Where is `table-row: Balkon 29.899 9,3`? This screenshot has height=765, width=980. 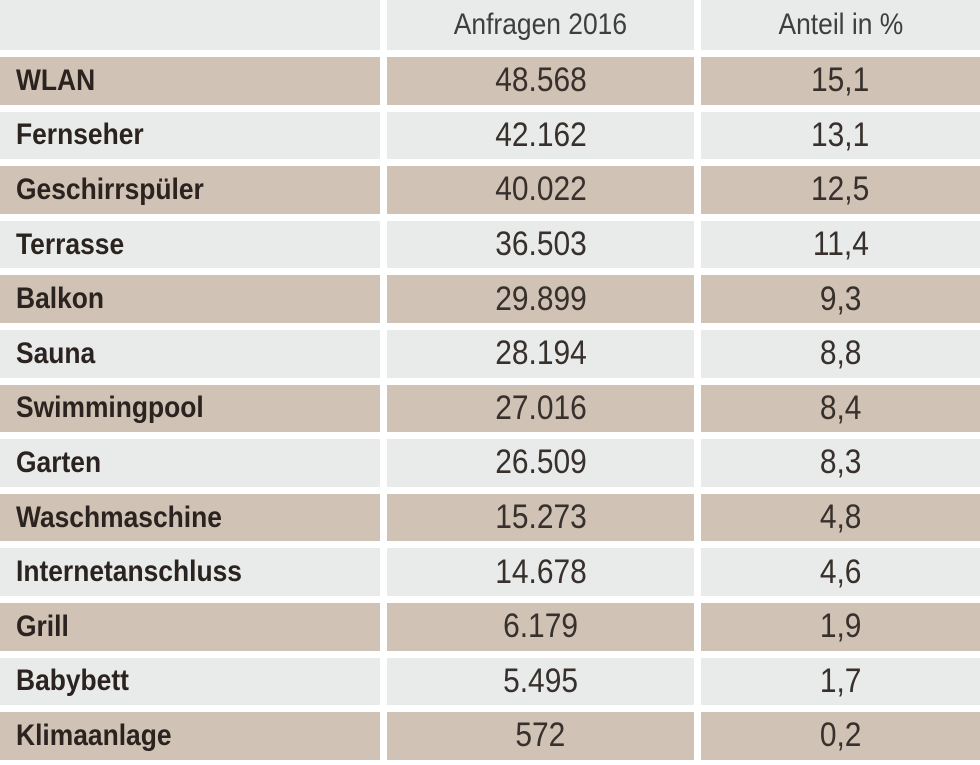 table-row: Balkon 29.899 9,3 is located at coordinates (490, 299).